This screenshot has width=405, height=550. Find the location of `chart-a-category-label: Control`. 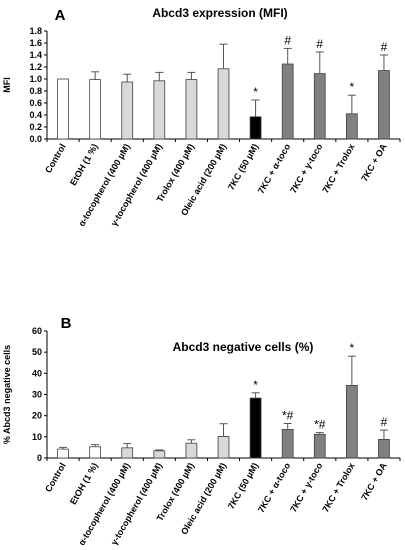

chart-a-category-label: Control is located at coordinates (55, 158).